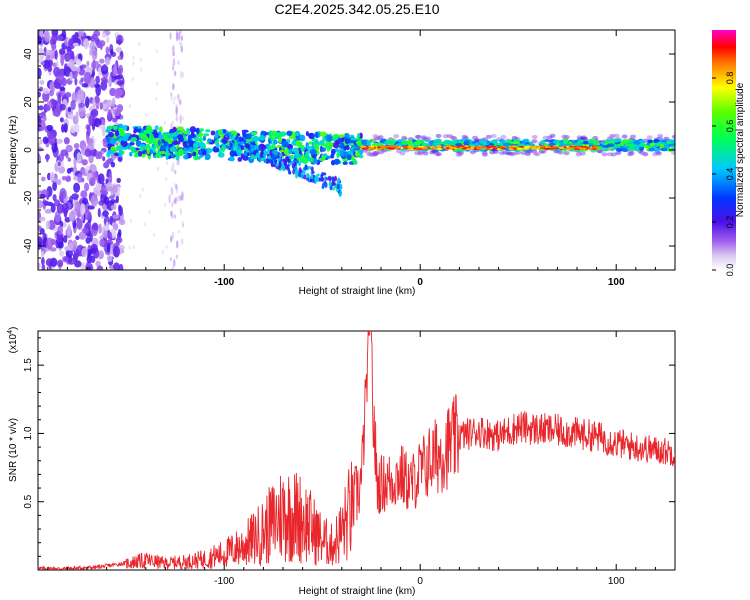 The width and height of the screenshot is (750, 600). I want to click on colorbar-tick-label: 0.6, so click(730, 126).